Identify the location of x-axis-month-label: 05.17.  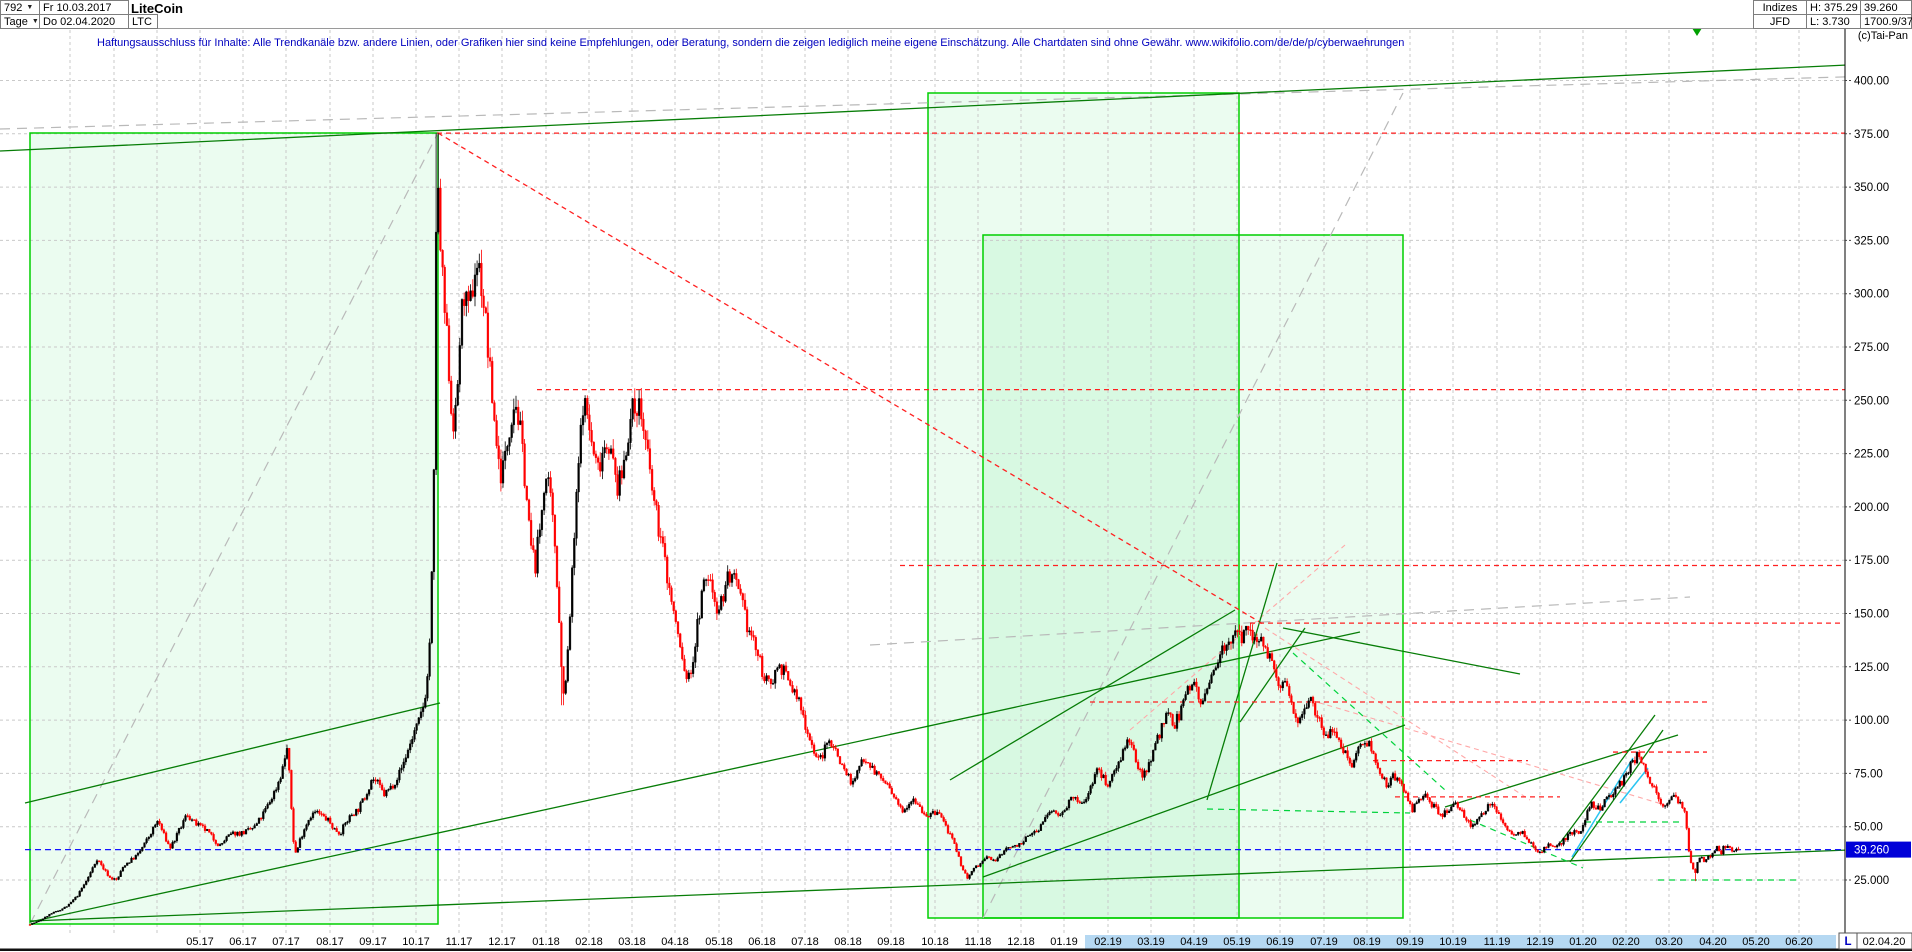
(200, 942).